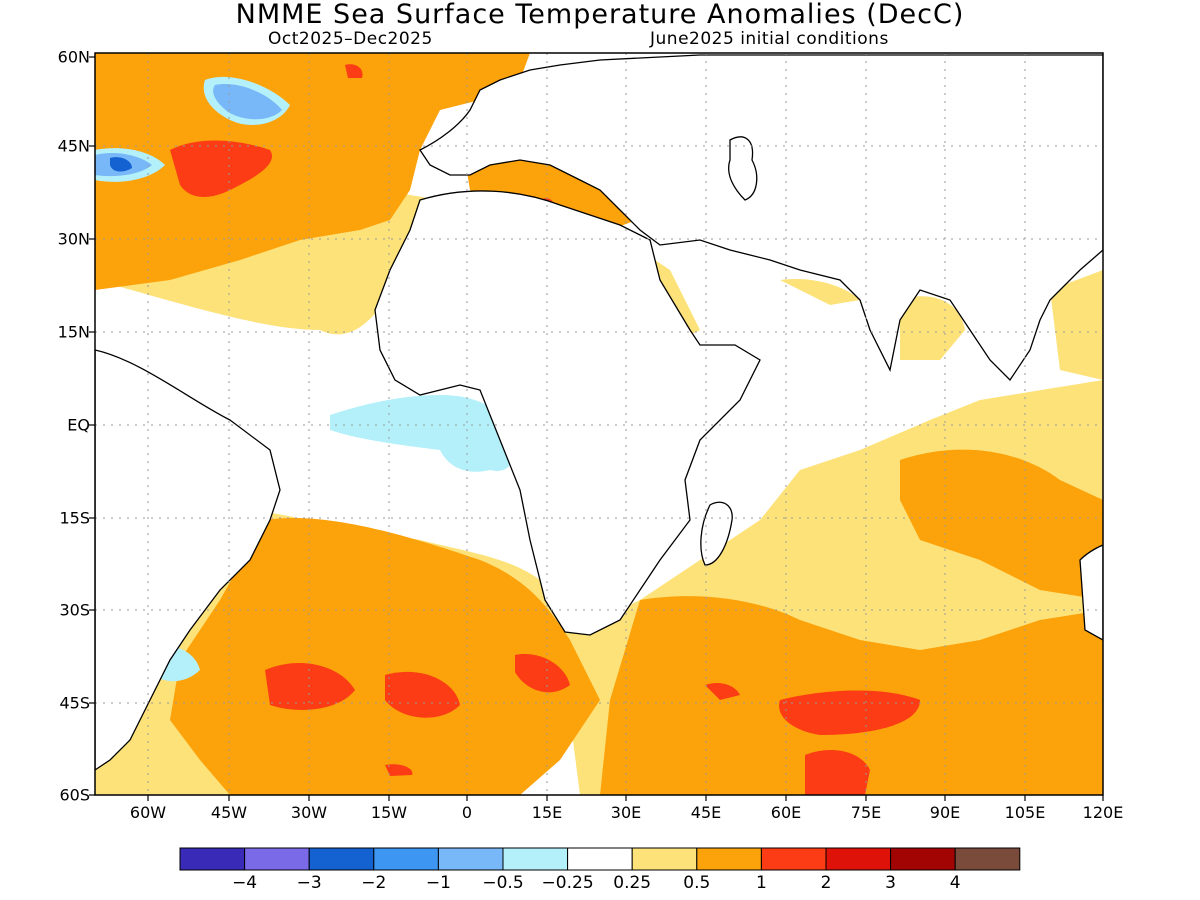 The height and width of the screenshot is (900, 1200). I want to click on colorbar-label: −1, so click(438, 883).